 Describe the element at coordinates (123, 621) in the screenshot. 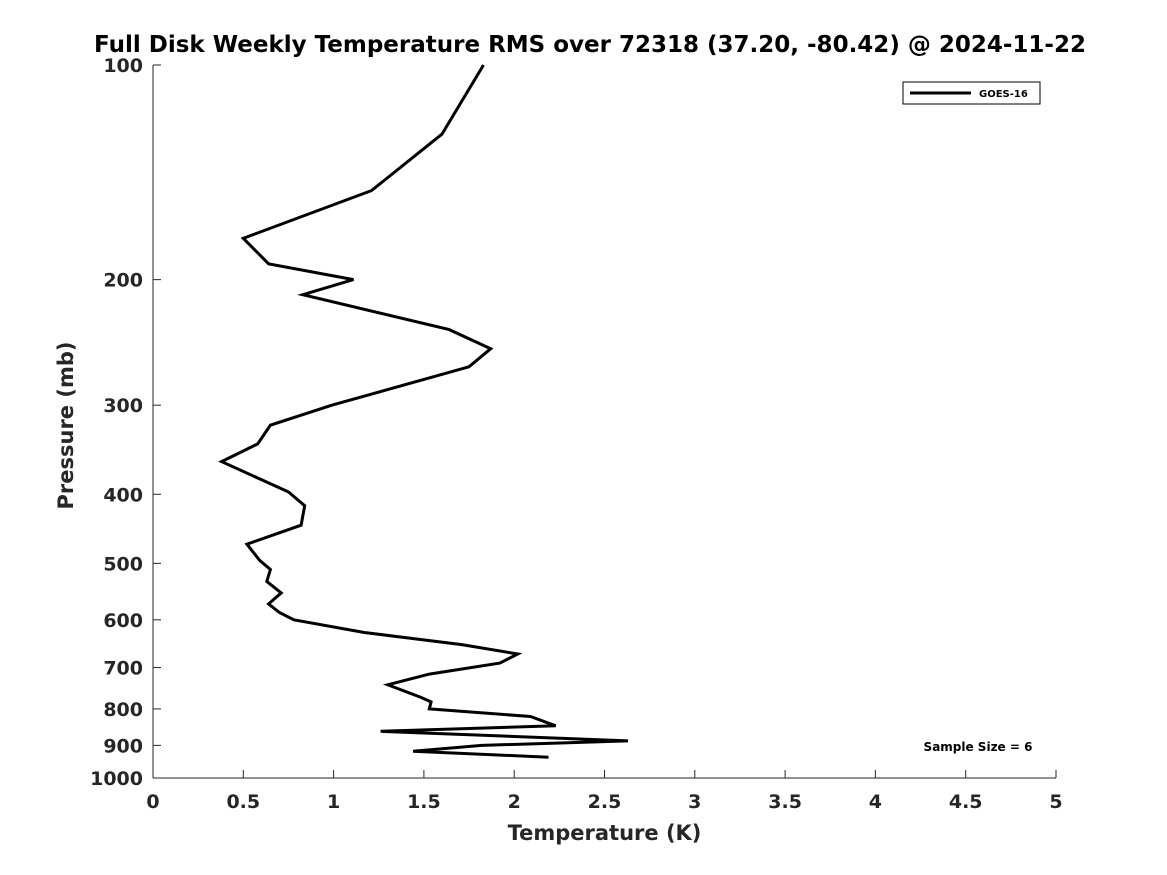

I see `y-tick-label: 600` at that location.